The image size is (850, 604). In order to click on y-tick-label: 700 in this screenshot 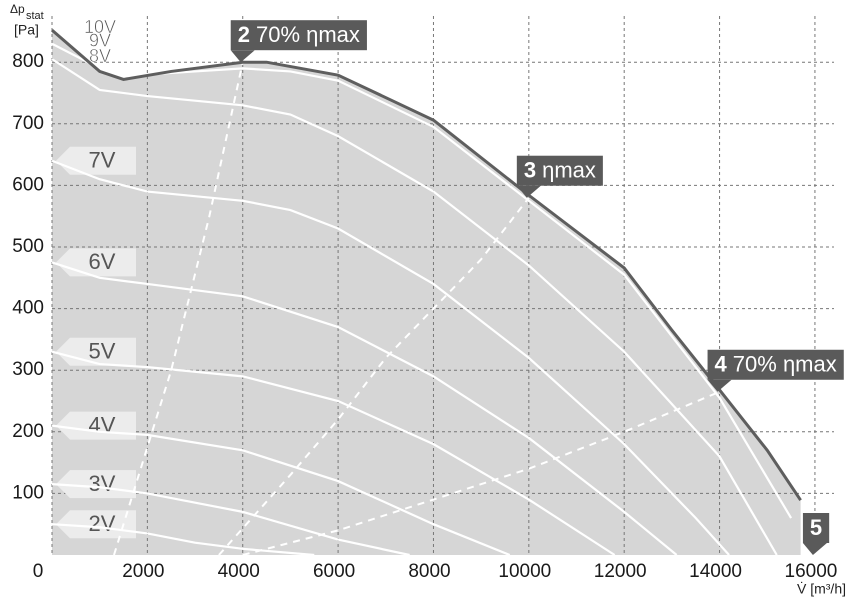, I will do `click(28, 123)`.